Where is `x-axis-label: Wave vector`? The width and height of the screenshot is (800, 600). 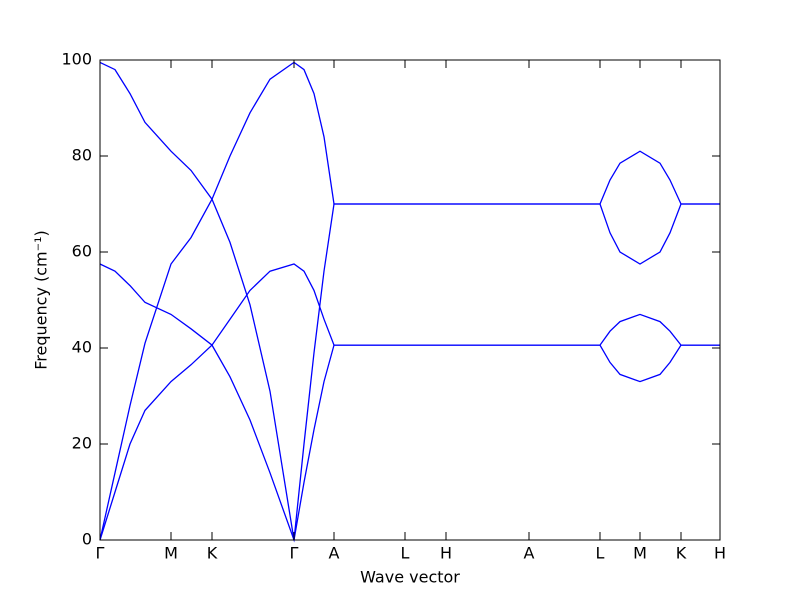
x-axis-label: Wave vector is located at coordinates (410, 577).